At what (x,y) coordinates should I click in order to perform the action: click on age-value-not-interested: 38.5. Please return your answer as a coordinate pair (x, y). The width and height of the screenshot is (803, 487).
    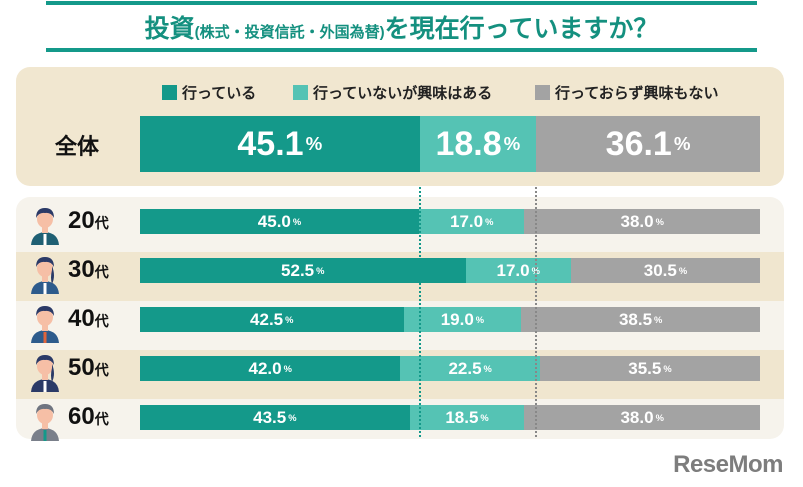
    Looking at the image, I should click on (635, 319).